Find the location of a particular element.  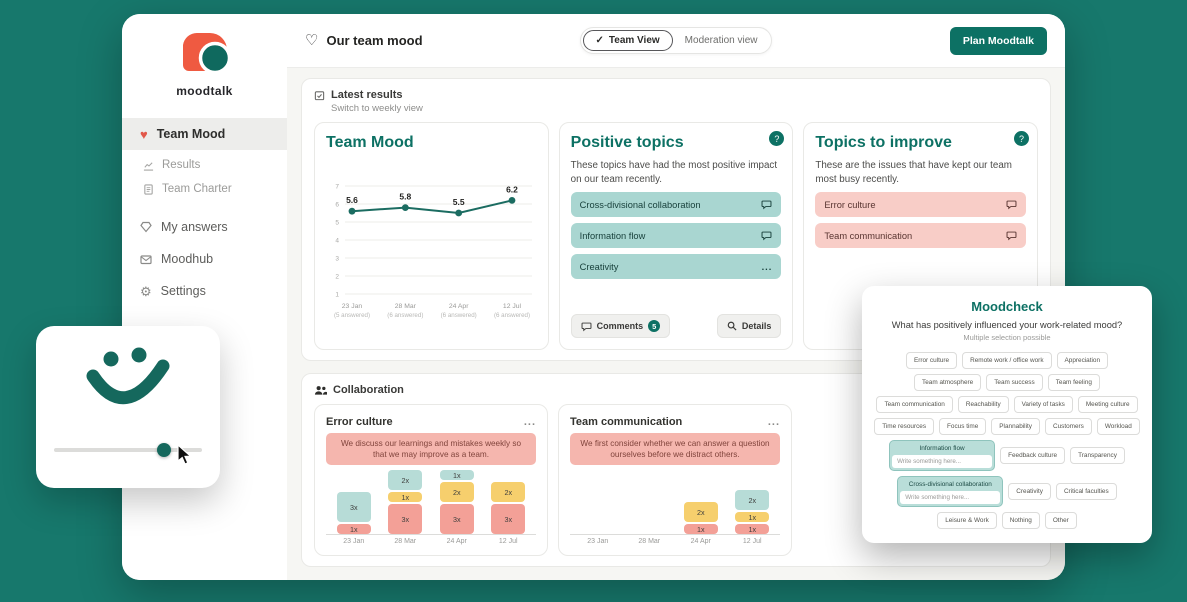

sidebar-item-team-mood: ♥ Team Mood is located at coordinates (204, 134).